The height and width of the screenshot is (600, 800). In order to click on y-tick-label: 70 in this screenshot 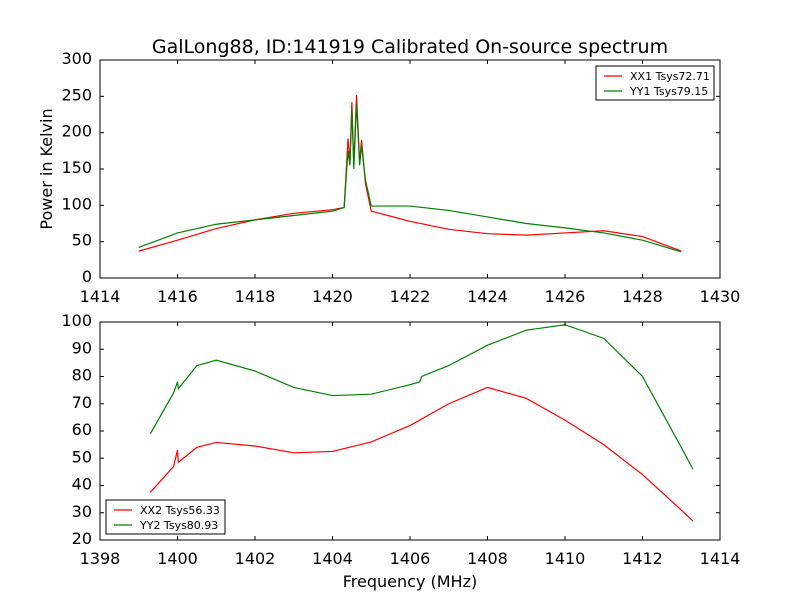, I will do `click(82, 402)`.